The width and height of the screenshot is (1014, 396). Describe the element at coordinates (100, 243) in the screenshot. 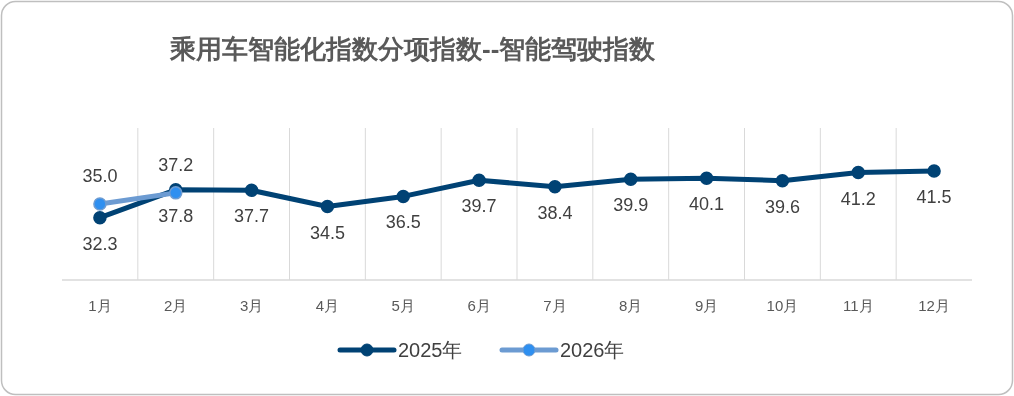

I see `data-label: 32.3` at that location.